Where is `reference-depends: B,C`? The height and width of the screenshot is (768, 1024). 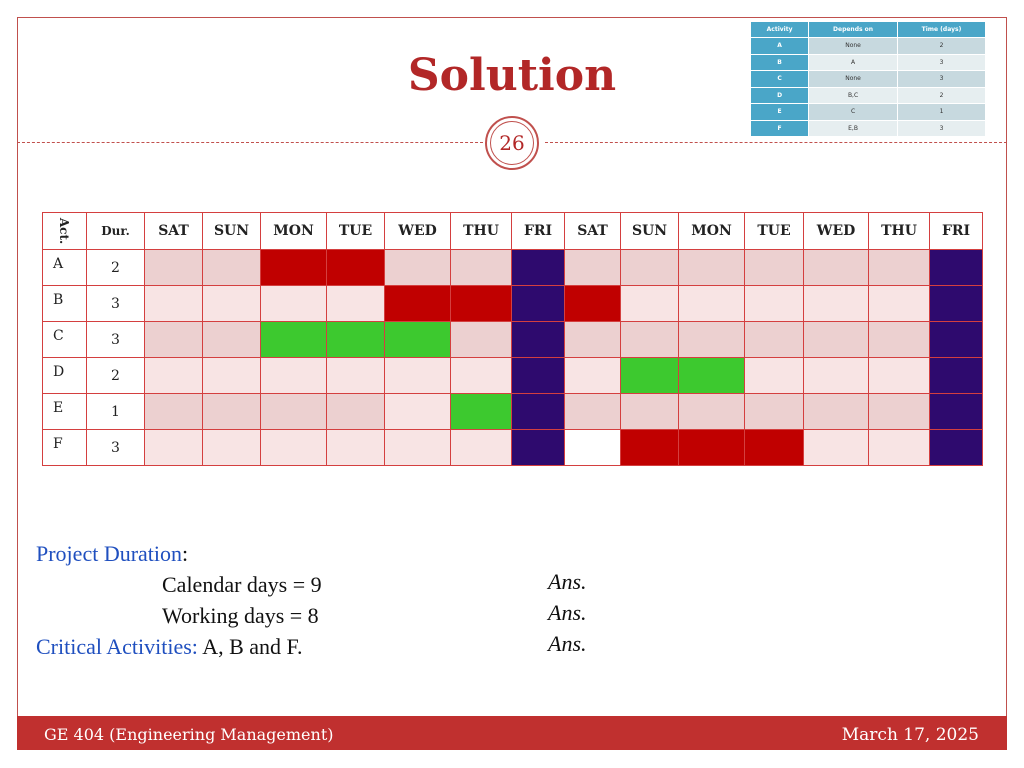 reference-depends: B,C is located at coordinates (853, 95).